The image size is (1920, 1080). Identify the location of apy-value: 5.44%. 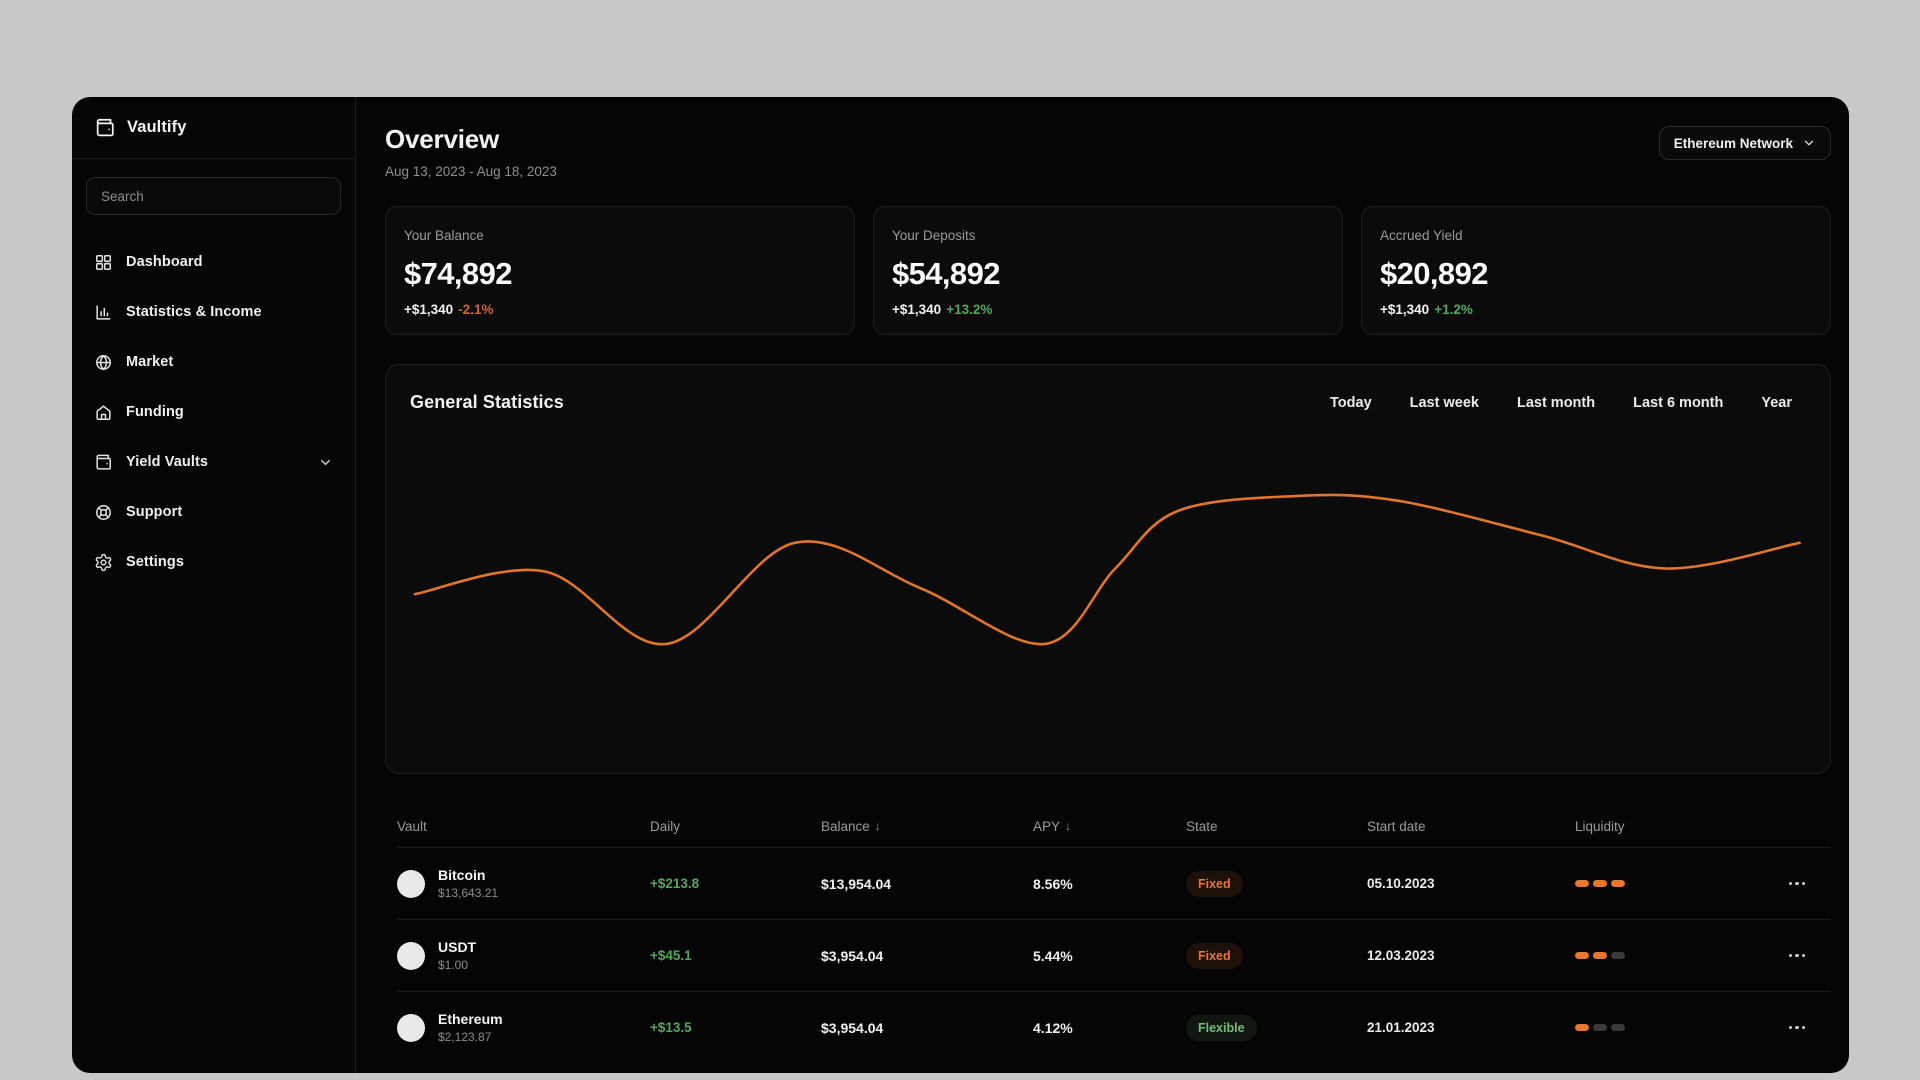
(1053, 955).